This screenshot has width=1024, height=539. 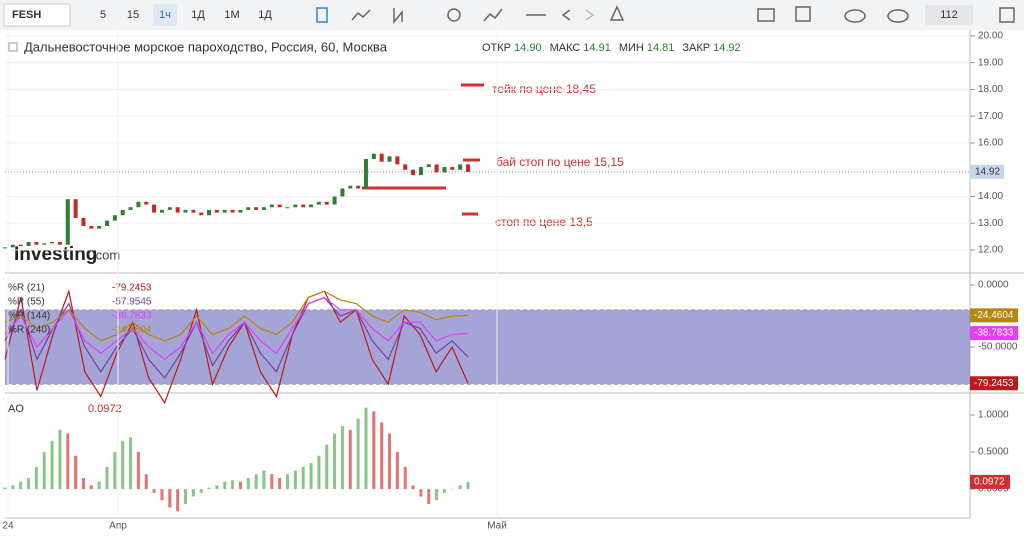 I want to click on y-tick-label: 1.0000, so click(x=993, y=415).